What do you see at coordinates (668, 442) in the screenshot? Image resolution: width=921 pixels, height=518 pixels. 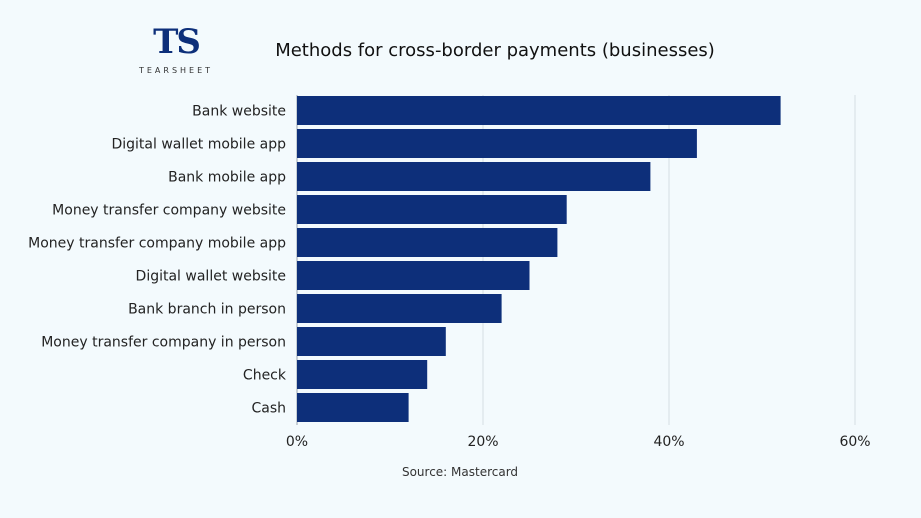 I see `x-tick-label: 40%` at bounding box center [668, 442].